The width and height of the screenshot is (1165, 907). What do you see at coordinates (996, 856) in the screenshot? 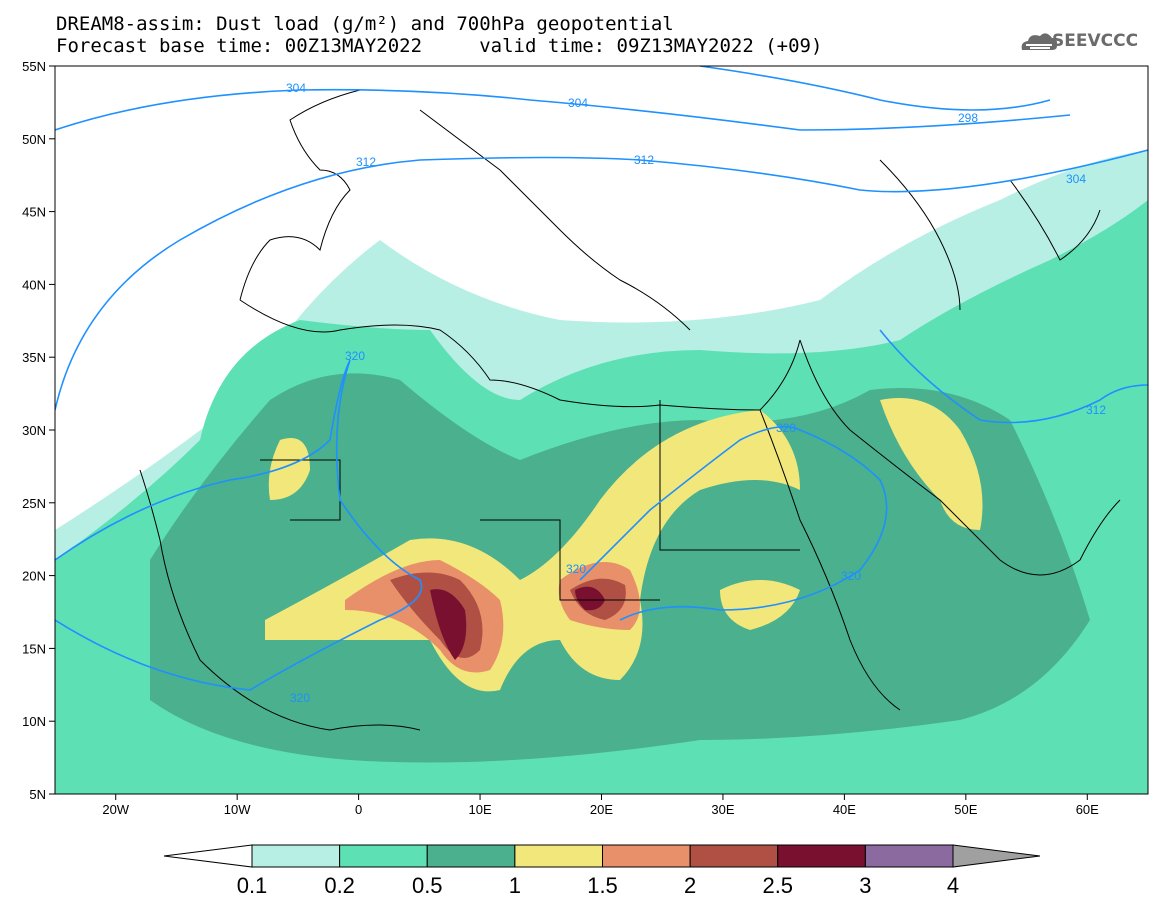
I see `colorbar-over-triangle` at bounding box center [996, 856].